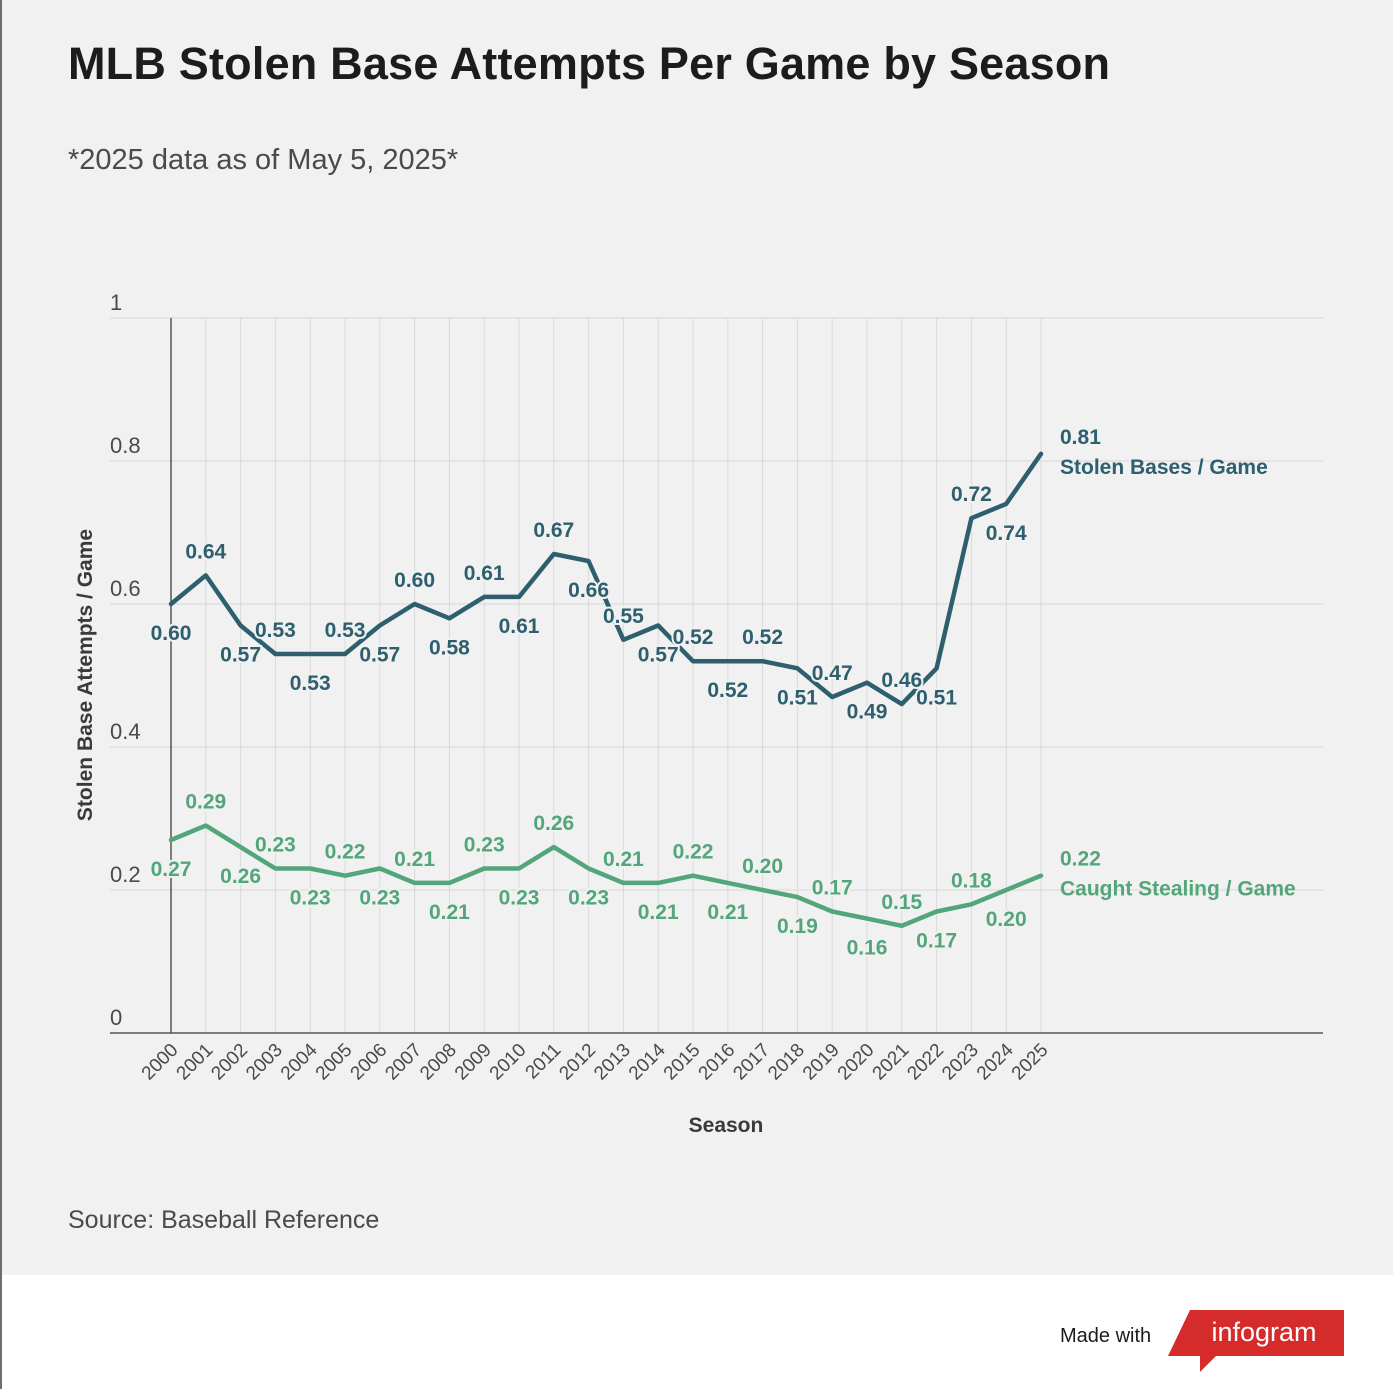 The width and height of the screenshot is (1393, 1389). What do you see at coordinates (264, 1062) in the screenshot?
I see `x-tick-label: 2003` at bounding box center [264, 1062].